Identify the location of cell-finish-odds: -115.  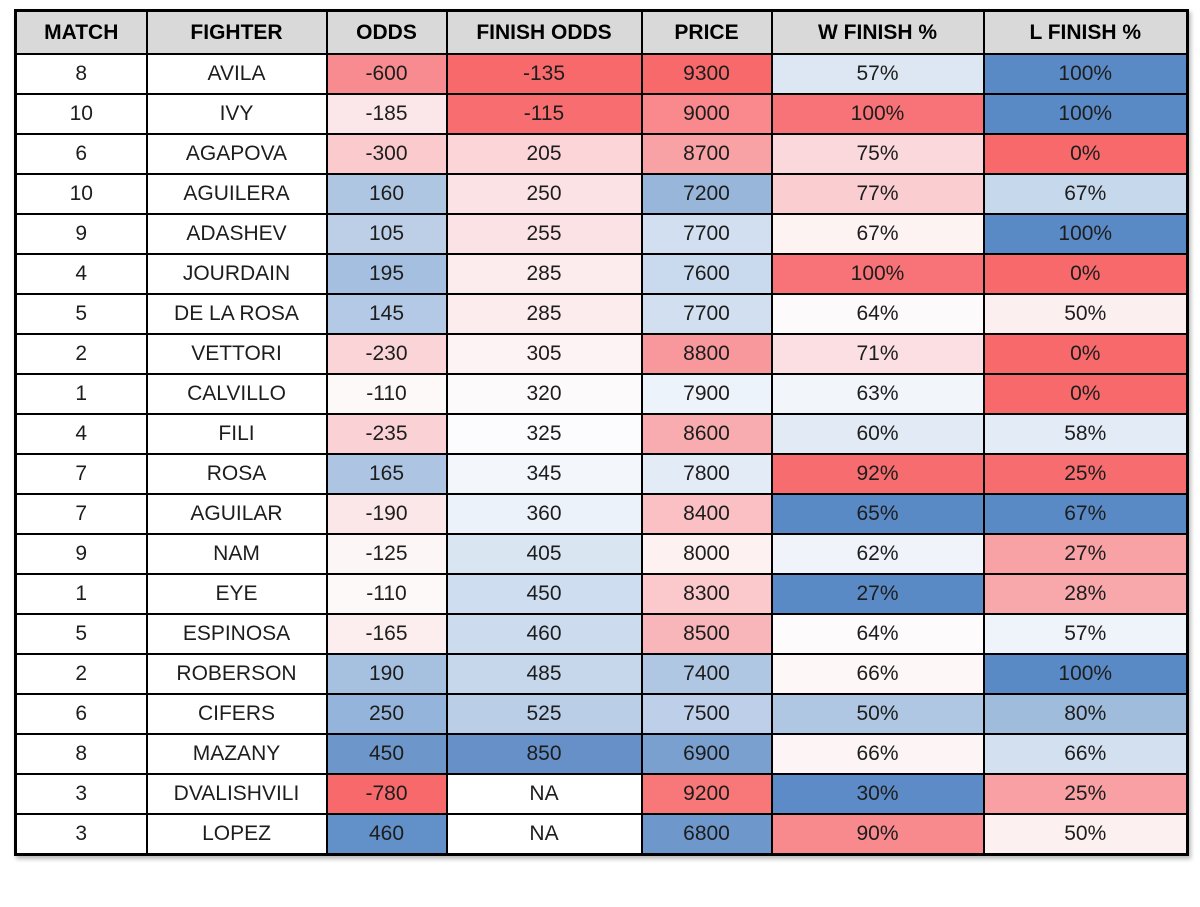
(544, 114).